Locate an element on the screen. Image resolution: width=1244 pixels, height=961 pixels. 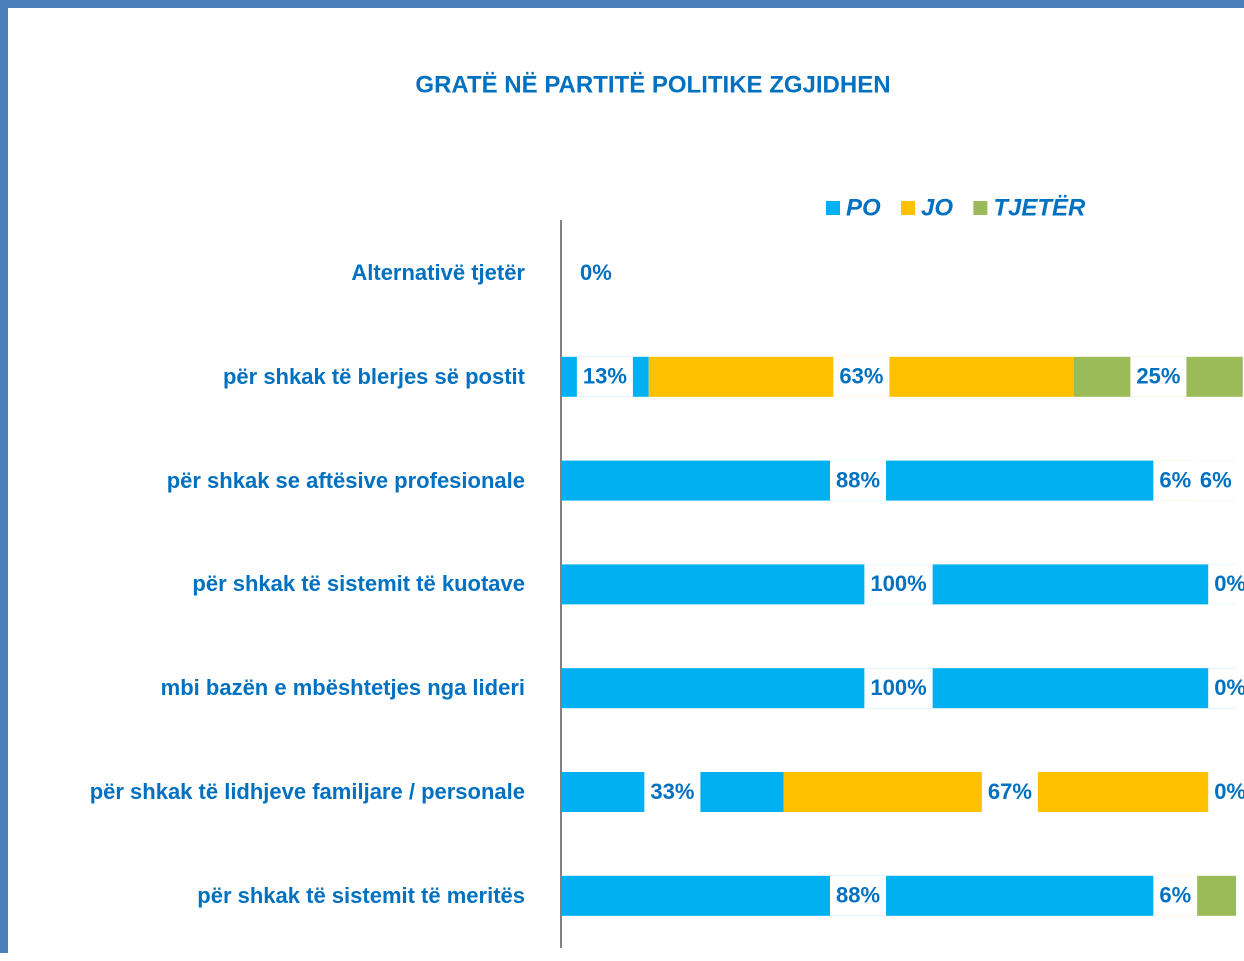
category-label: për shkak të sistemit të kuotave is located at coordinates (358, 584).